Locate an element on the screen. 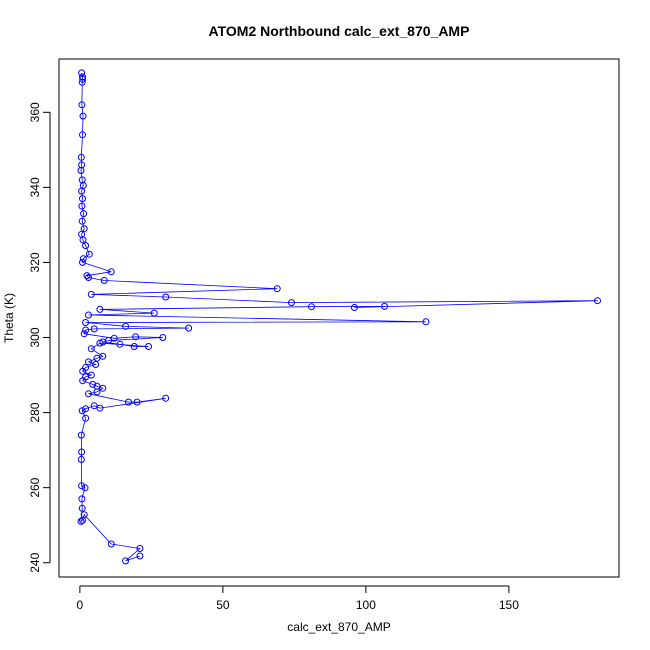 This screenshot has height=650, width=650. chart-title: ATOM2 Northbound calc_ext_870_AMP is located at coordinates (339, 31).